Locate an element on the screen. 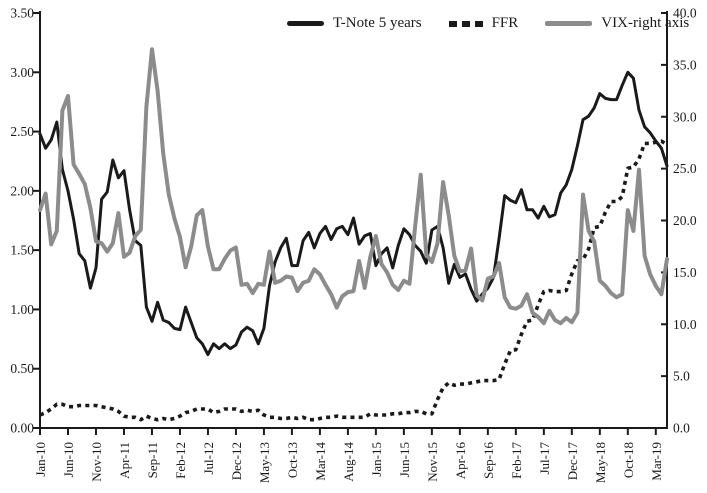  x-axis-tick-label: Aug-14 is located at coordinates (348, 462).